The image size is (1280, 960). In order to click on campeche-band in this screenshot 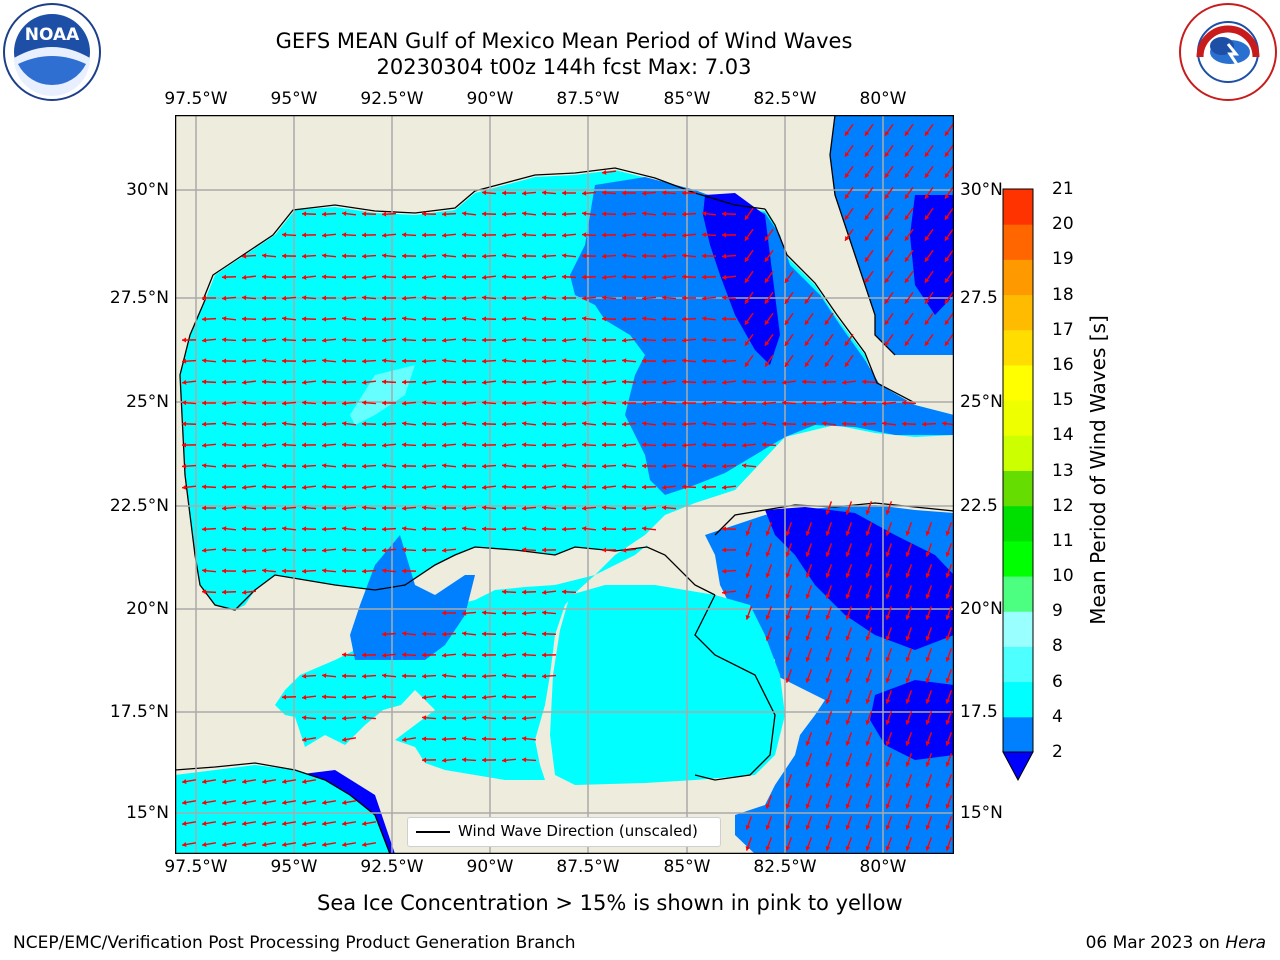, I will do `click(412, 597)`.